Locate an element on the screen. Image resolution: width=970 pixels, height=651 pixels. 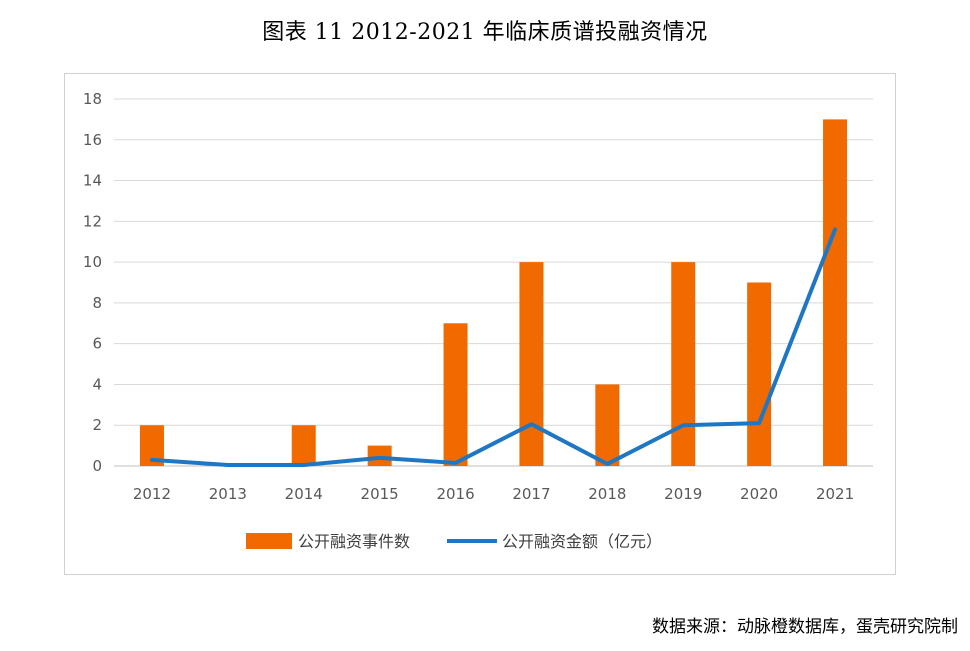
x-tick-label: 2019 is located at coordinates (683, 494).